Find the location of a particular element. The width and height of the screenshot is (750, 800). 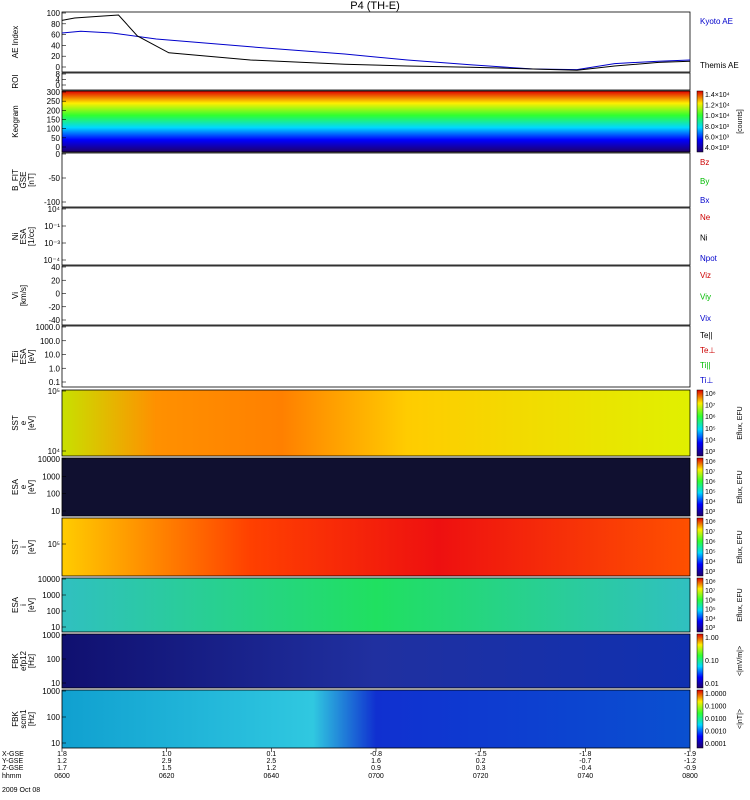

panel-7-ytick-label: 10⁵ is located at coordinates (54, 391).